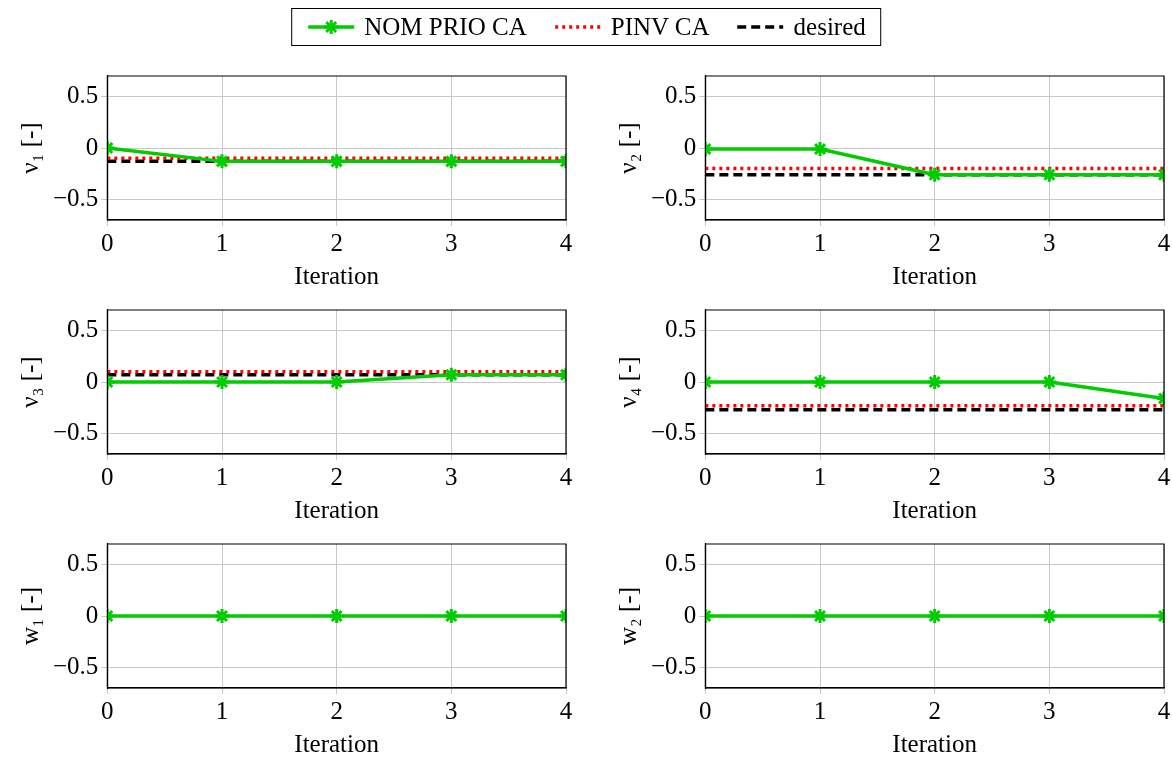  Describe the element at coordinates (660, 27) in the screenshot. I see `legend-label: PINV CA` at that location.